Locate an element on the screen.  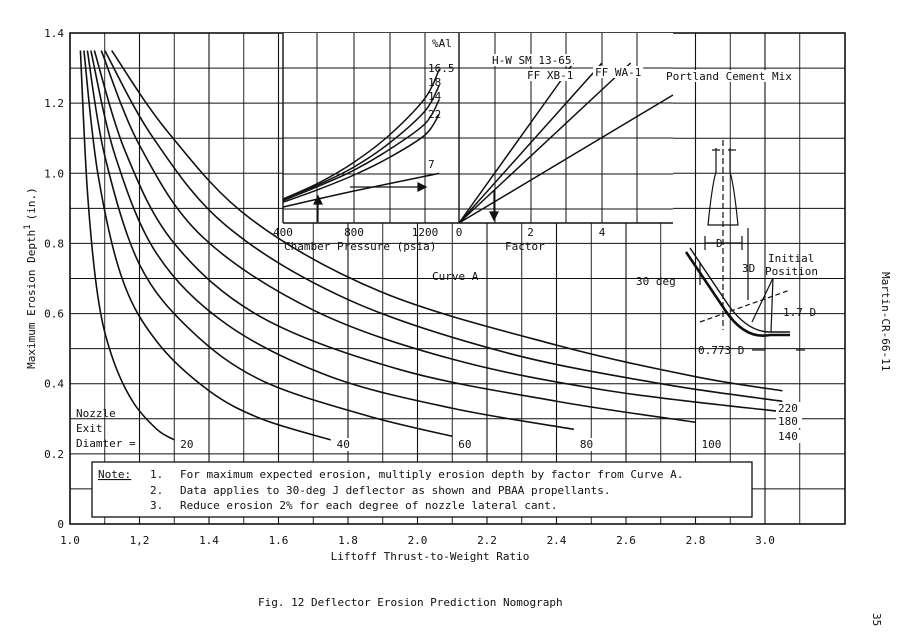
al-label-7: 7 is located at coordinates (431, 164).